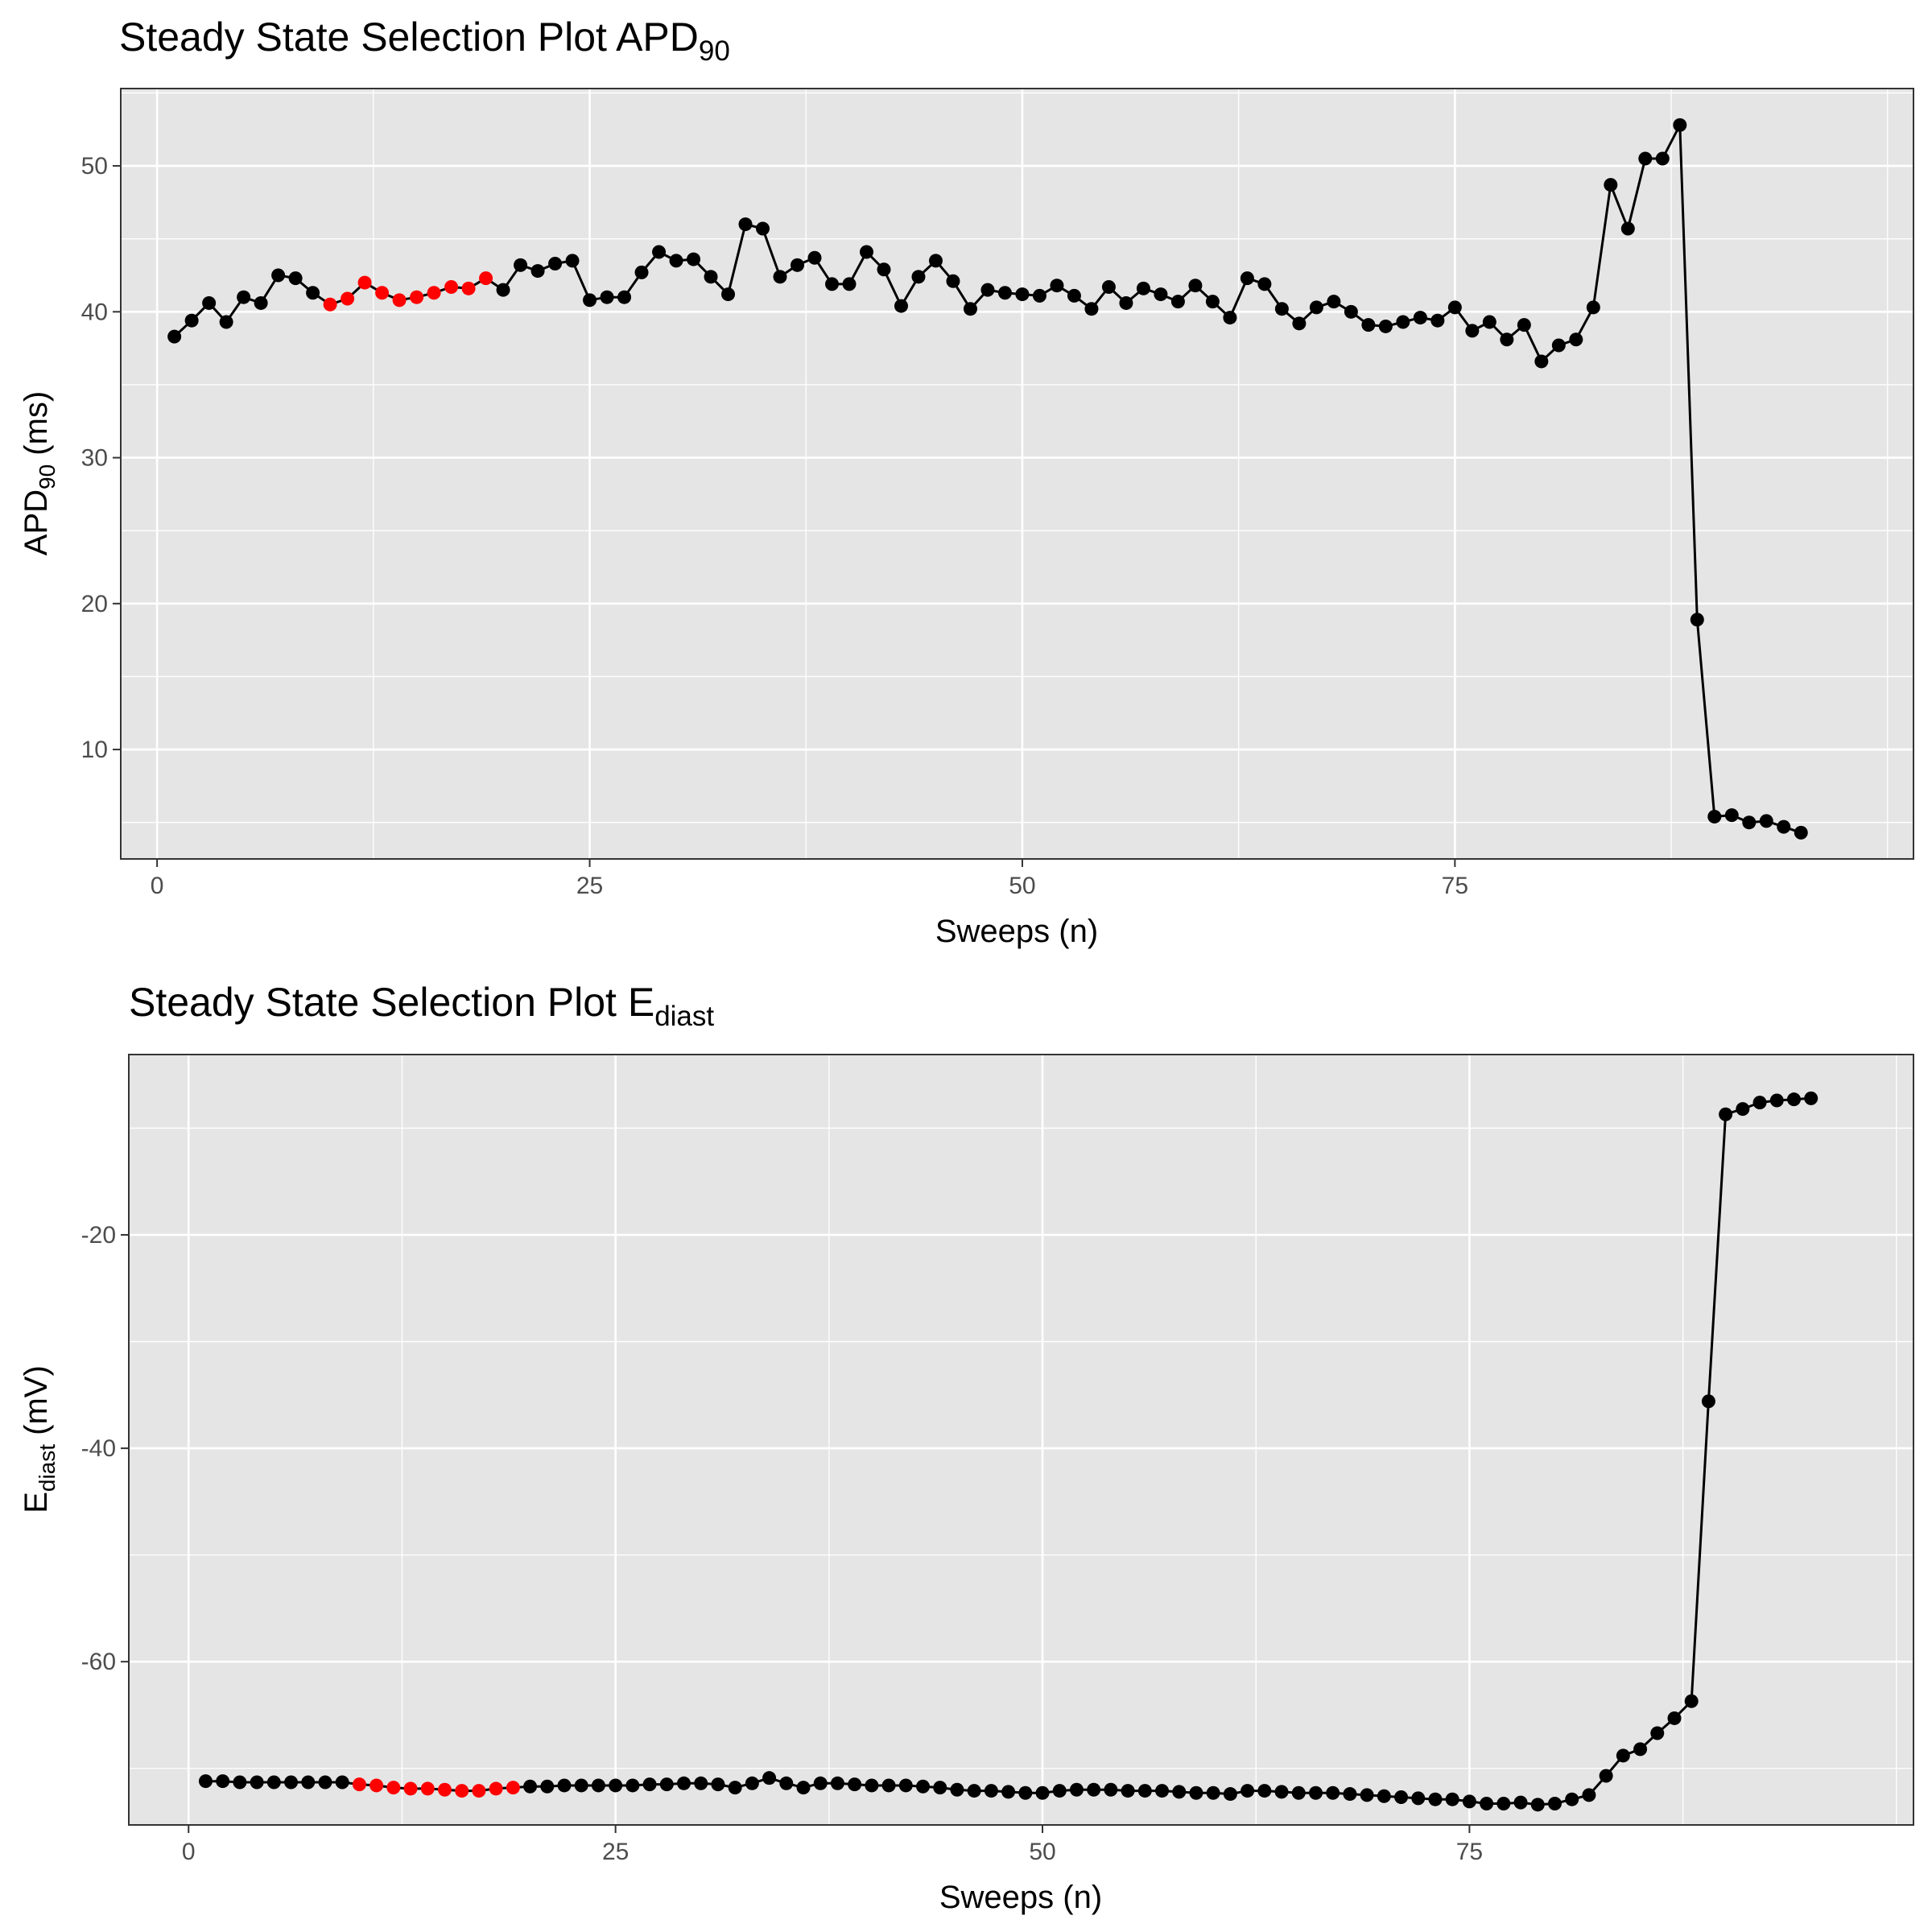 The height and width of the screenshot is (1932, 1932). What do you see at coordinates (98, 1235) in the screenshot?
I see `ediast-y-tick-label: -20` at bounding box center [98, 1235].